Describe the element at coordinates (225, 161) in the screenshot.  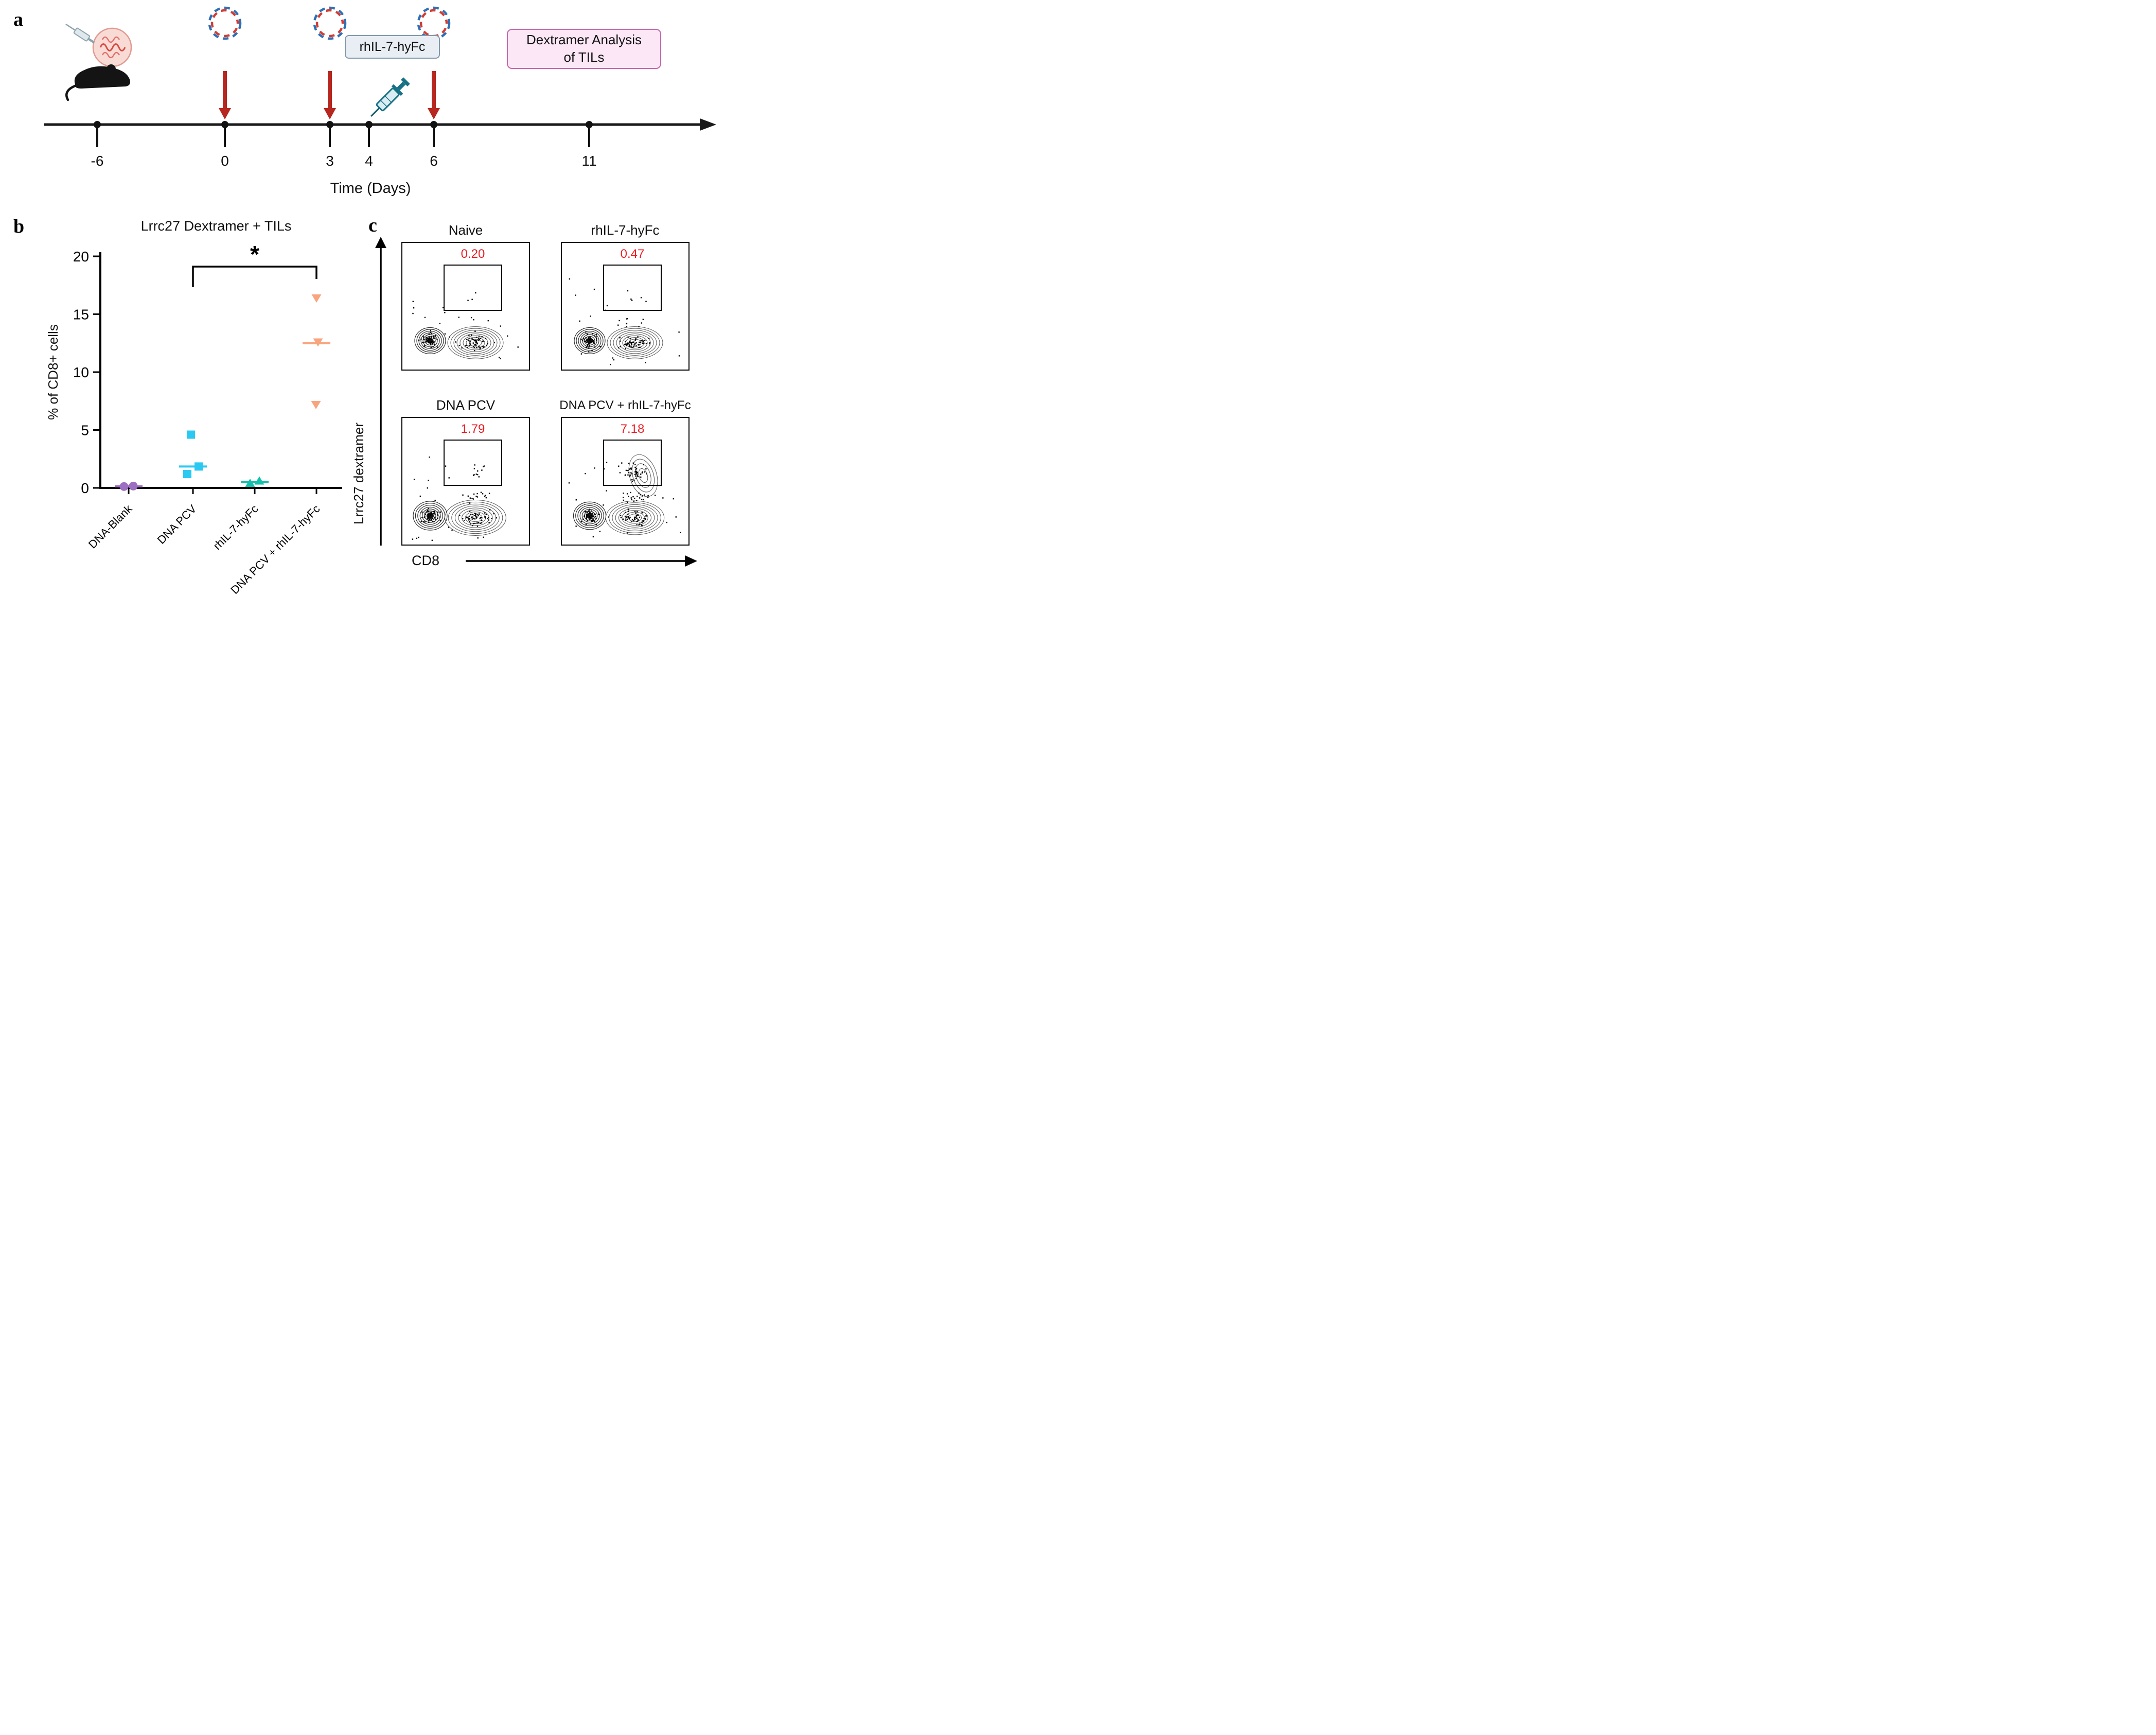
I see `timeline-tick-label: 0` at that location.